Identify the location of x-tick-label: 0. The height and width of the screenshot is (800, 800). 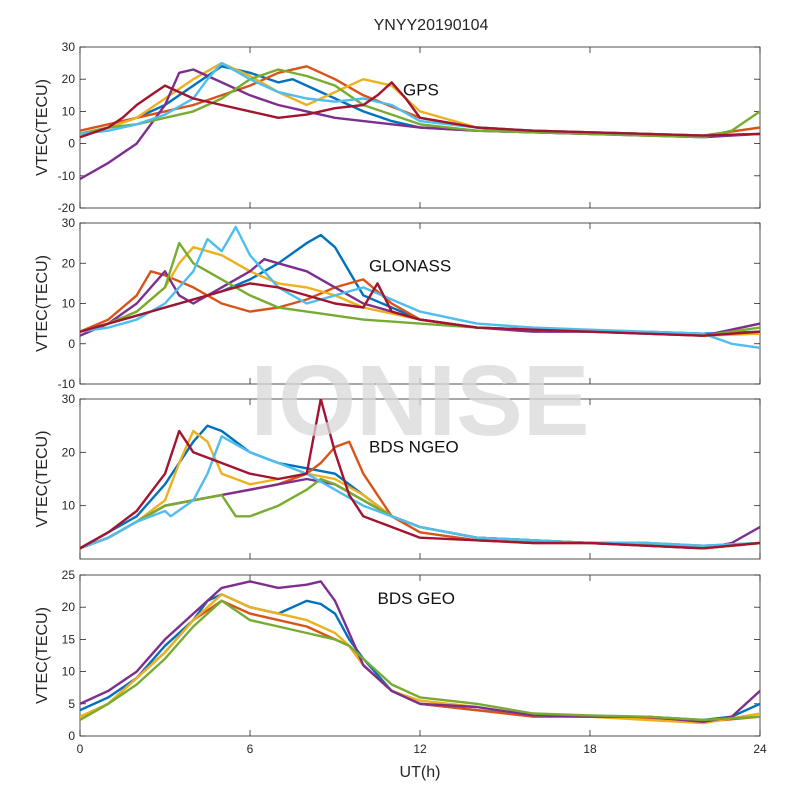
(80, 749).